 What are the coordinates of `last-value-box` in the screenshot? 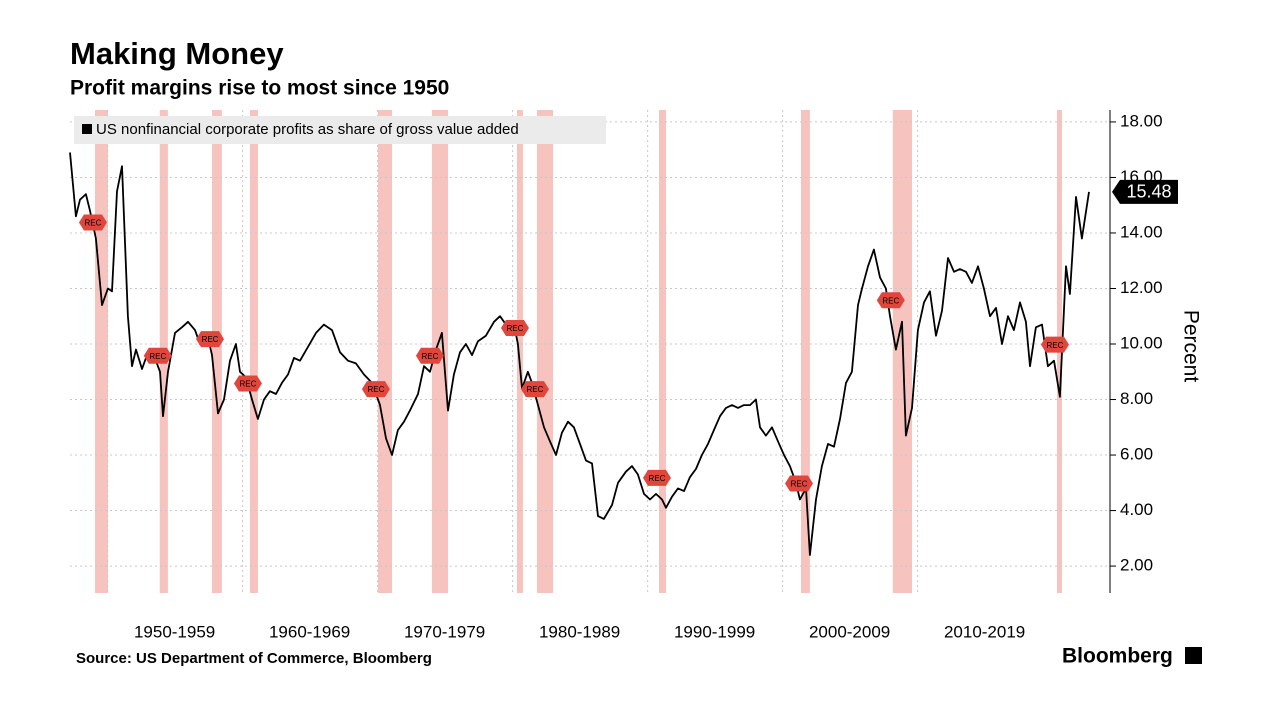 It's located at (1145, 191).